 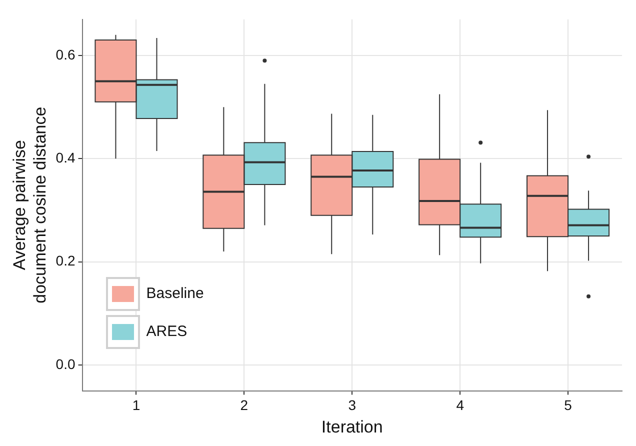 I want to click on x-tick-label: 1, so click(x=136, y=405).